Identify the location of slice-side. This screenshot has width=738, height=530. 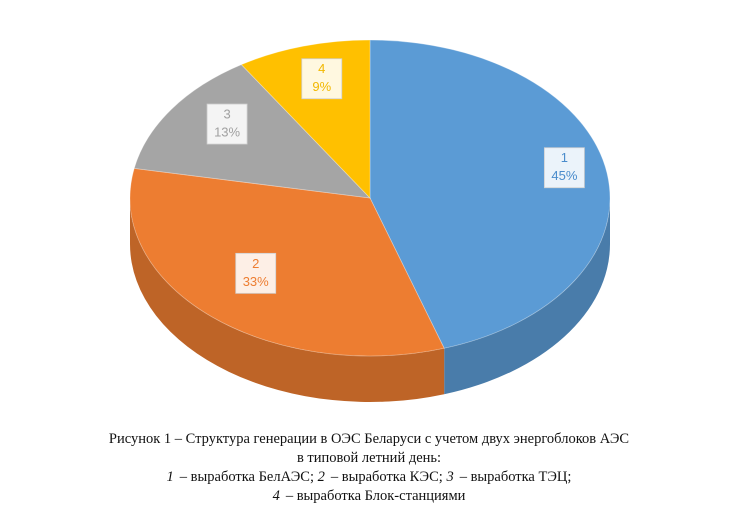
(527, 296).